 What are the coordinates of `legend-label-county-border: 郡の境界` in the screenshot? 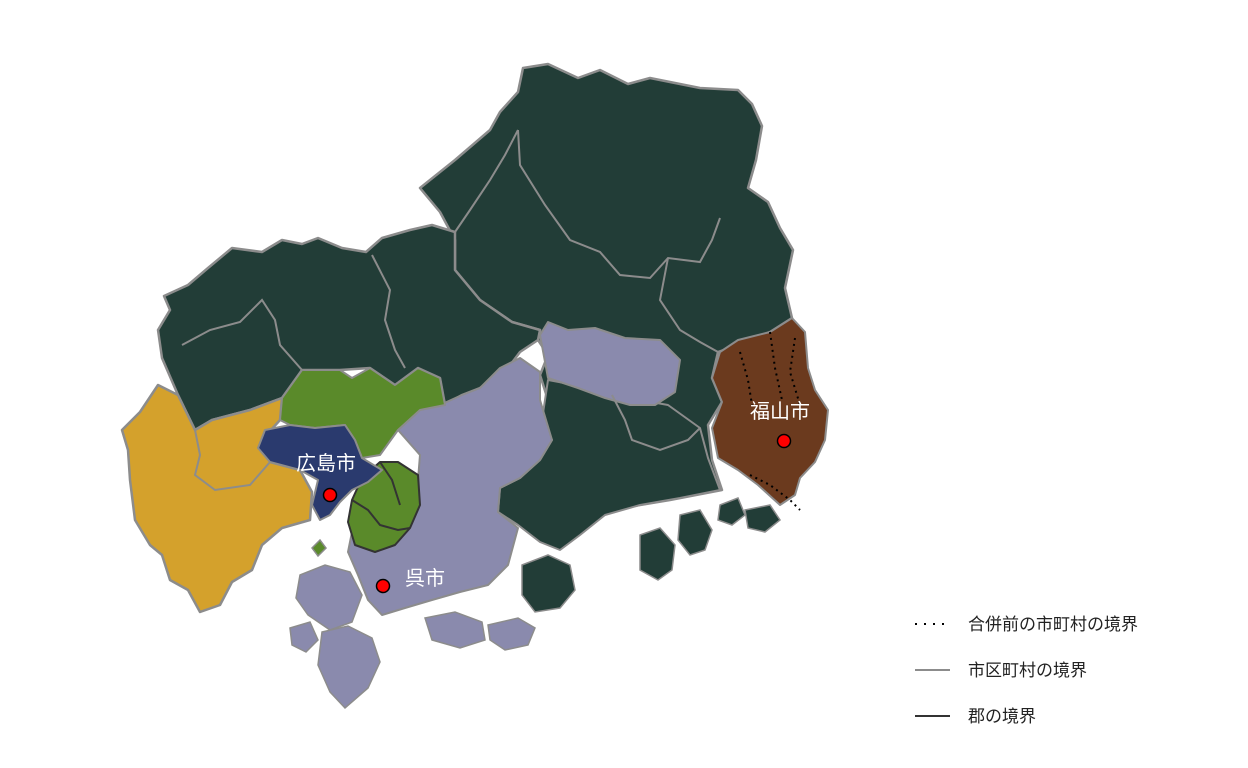 It's located at (1002, 717).